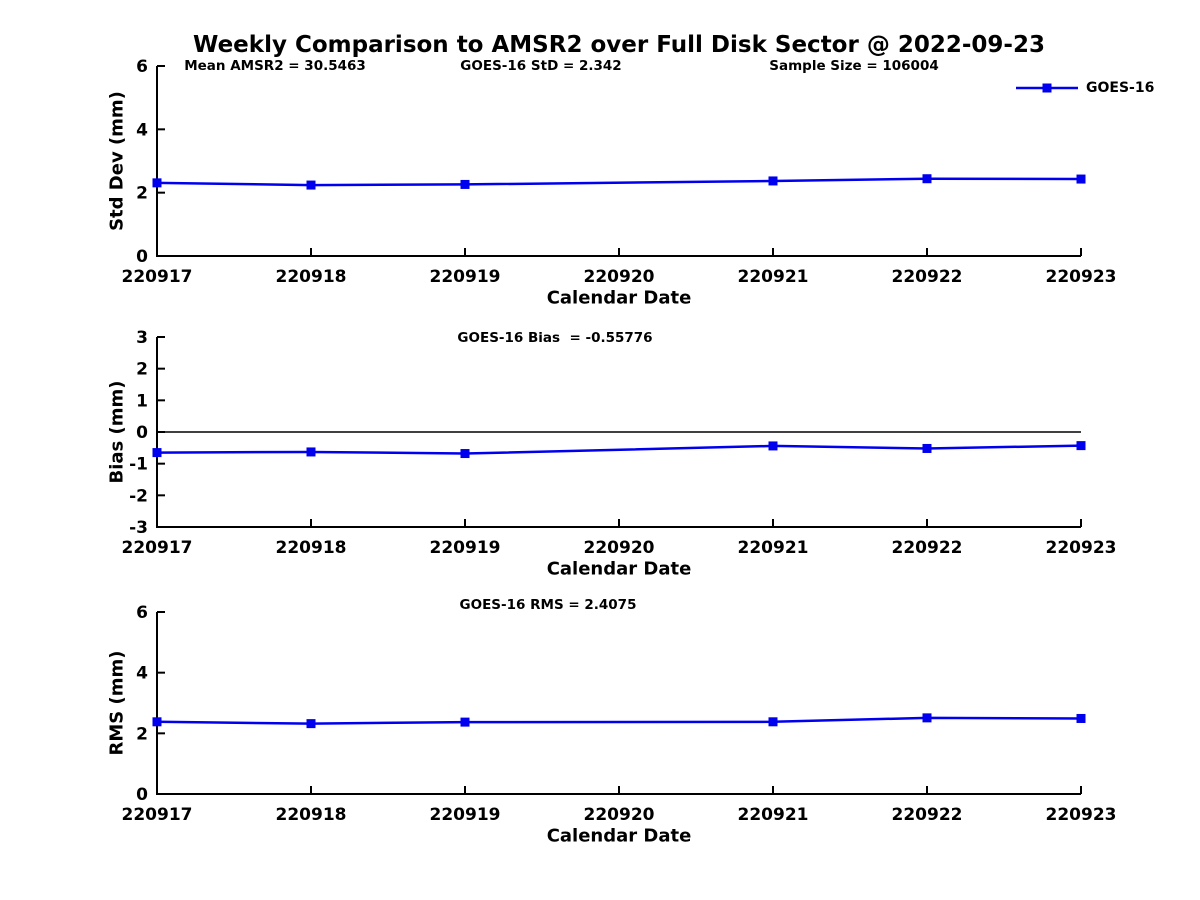 This screenshot has width=1200, height=900. I want to click on legend-square-marker-icon, so click(1047, 88).